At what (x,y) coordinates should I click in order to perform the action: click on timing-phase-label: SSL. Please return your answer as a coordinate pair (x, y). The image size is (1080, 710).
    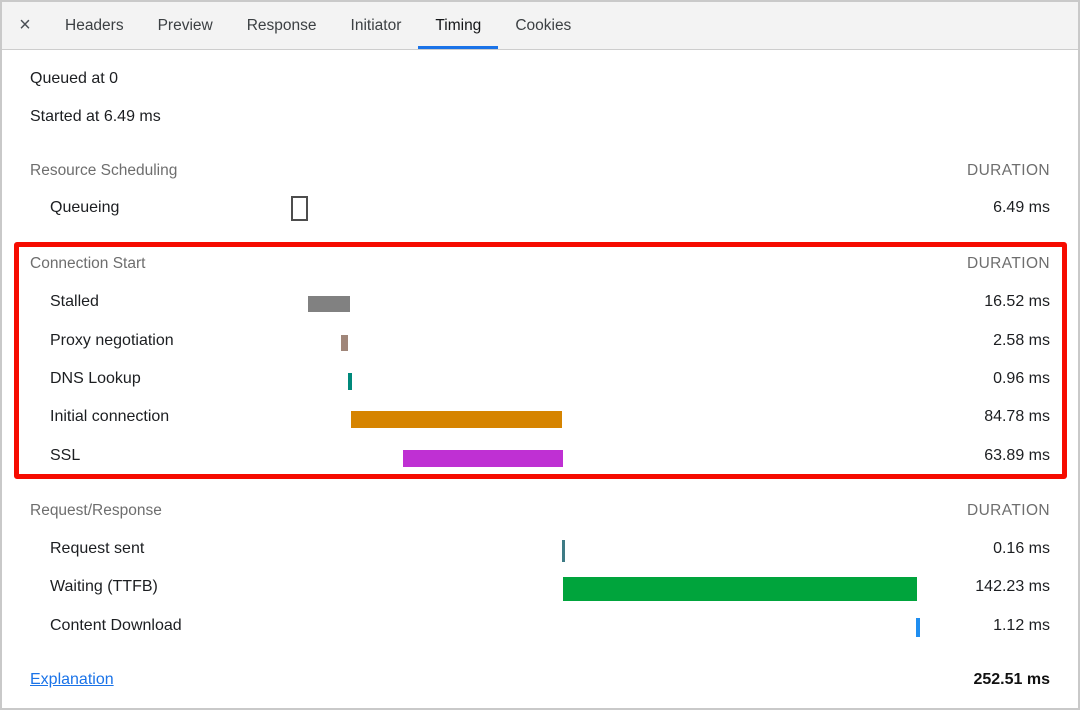
    Looking at the image, I should click on (65, 455).